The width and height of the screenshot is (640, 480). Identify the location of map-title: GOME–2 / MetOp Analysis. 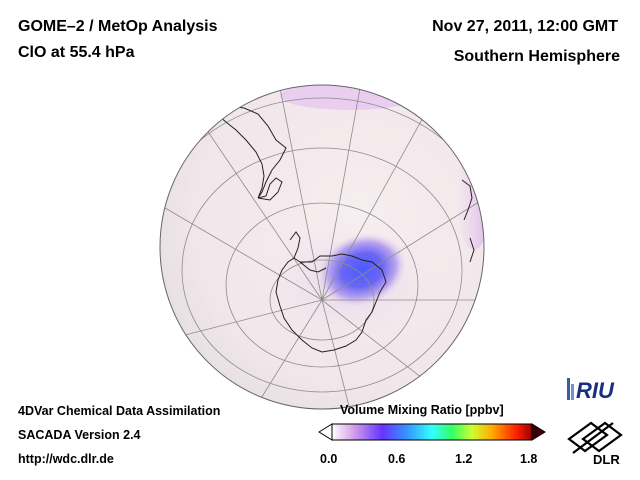
(118, 26).